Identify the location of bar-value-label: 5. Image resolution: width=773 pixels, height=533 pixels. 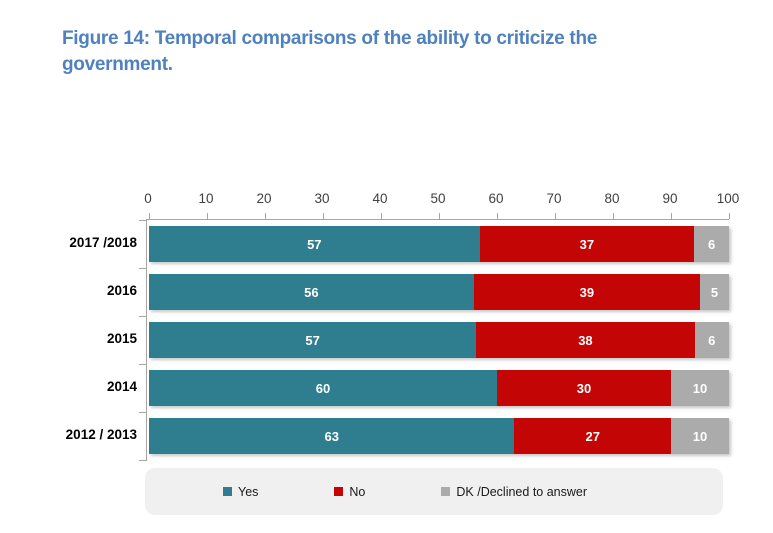
(714, 292).